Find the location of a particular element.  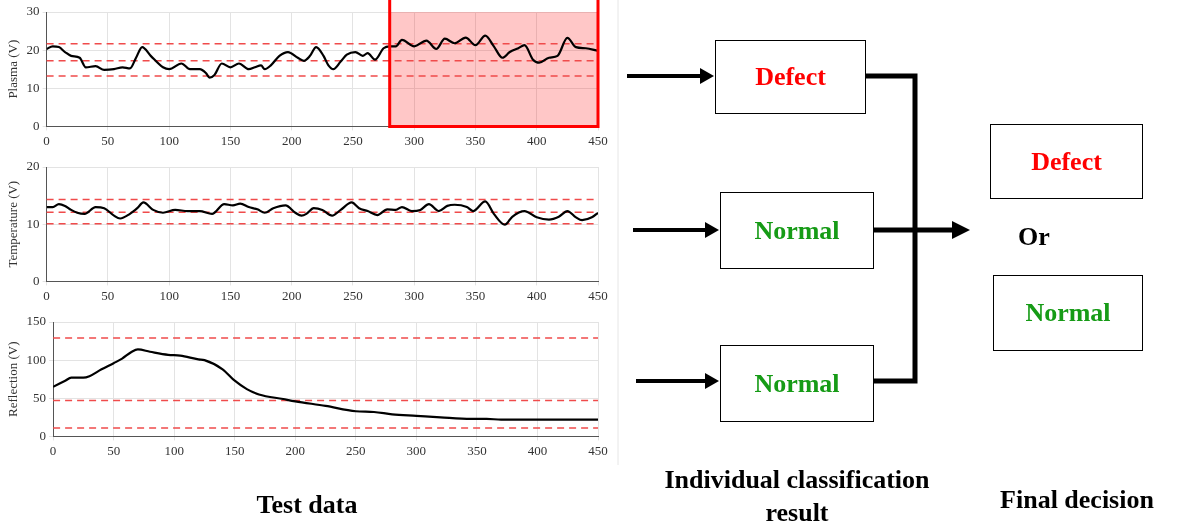

text: Test data is located at coordinates (307, 505).